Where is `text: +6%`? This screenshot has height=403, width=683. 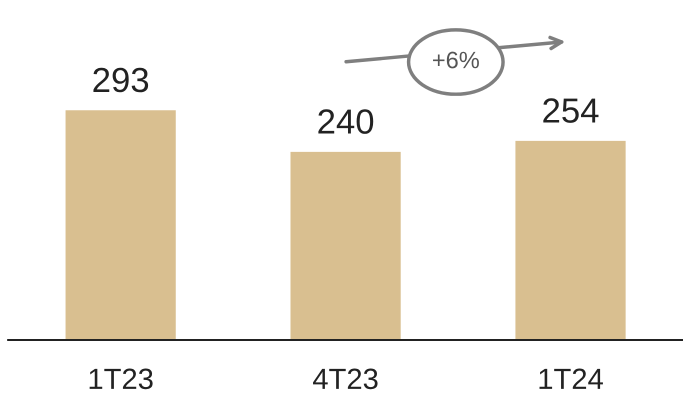
text: +6% is located at coordinates (456, 60).